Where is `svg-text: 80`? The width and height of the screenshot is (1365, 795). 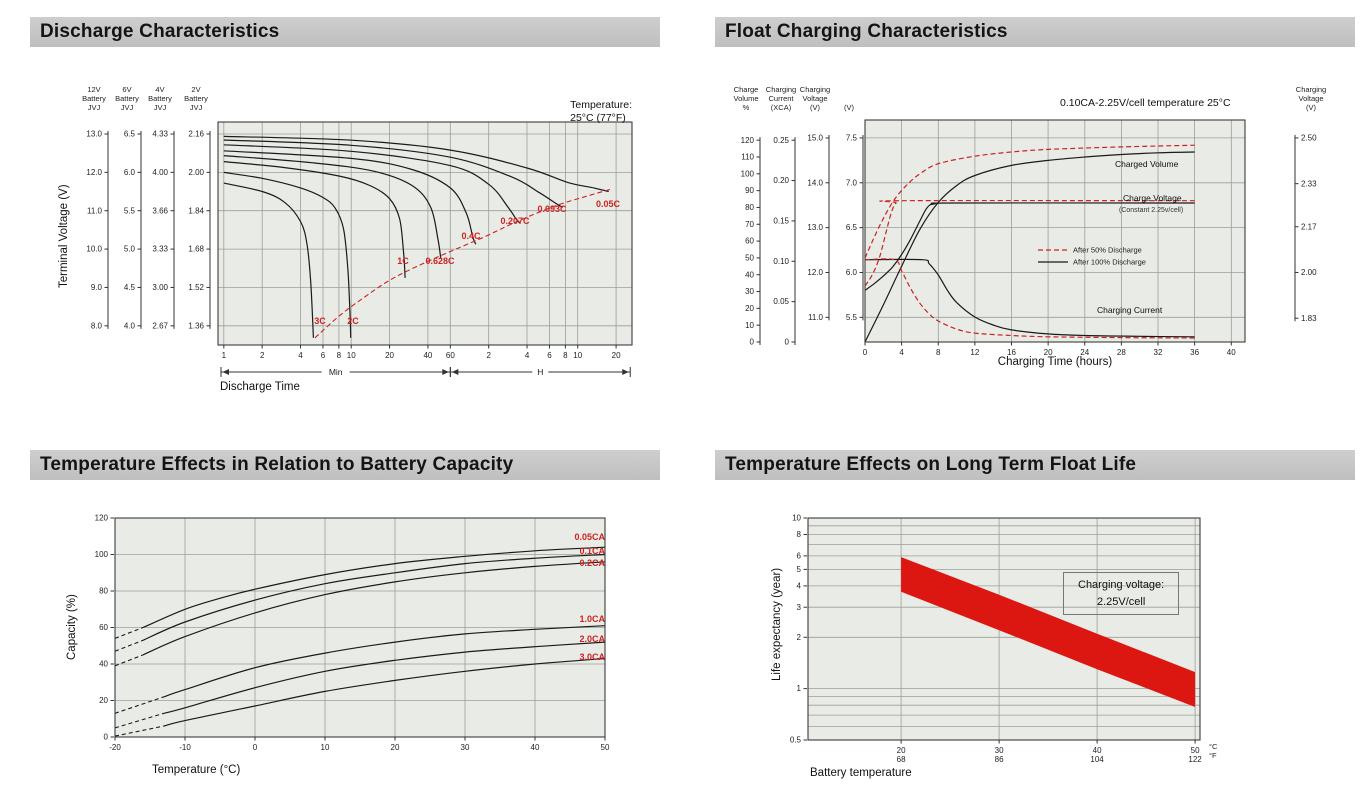 svg-text: 80 is located at coordinates (103, 591).